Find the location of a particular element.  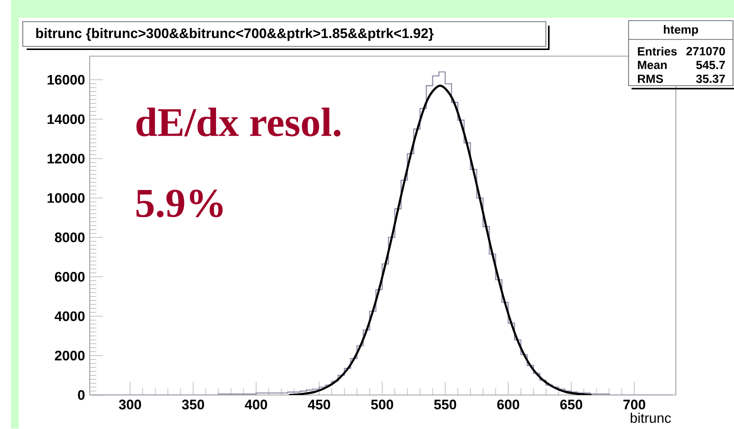

y-tick-label: 14000 is located at coordinates (66, 119).